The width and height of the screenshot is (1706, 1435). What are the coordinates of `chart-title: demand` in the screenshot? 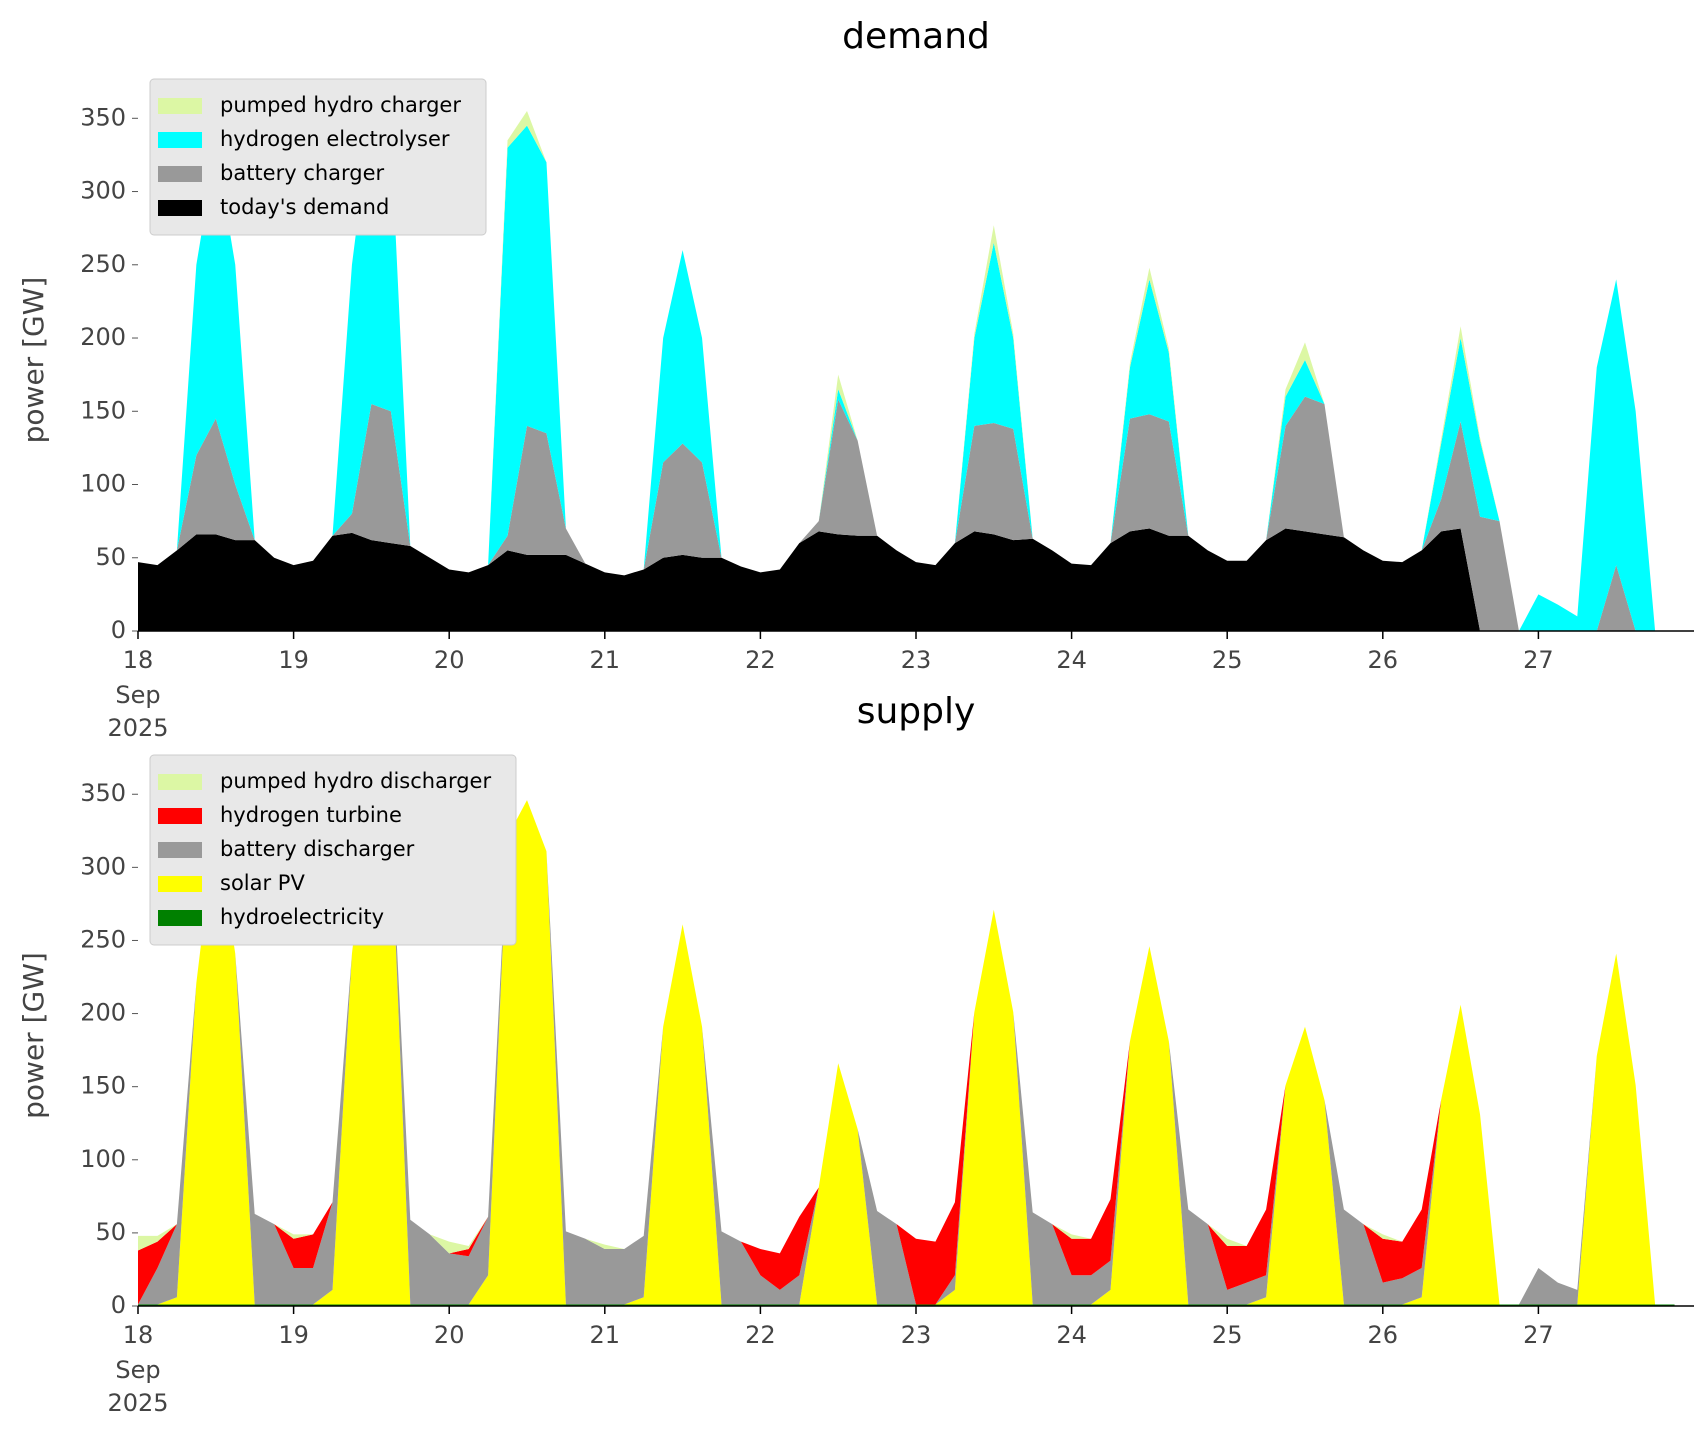 It's located at (916, 36).